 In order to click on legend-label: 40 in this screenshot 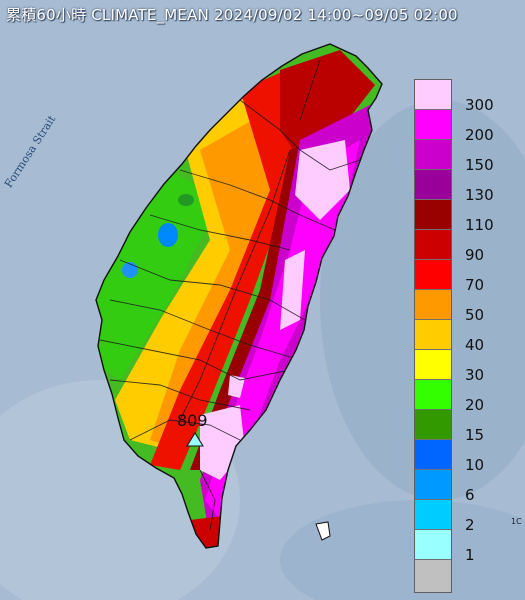, I will do `click(475, 345)`.